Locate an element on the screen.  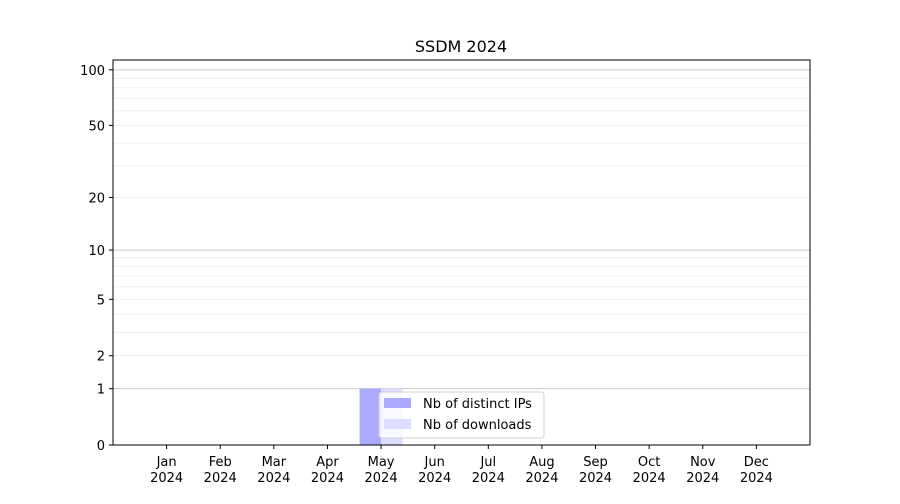
x-tick-label: Feb 2024 is located at coordinates (220, 470).